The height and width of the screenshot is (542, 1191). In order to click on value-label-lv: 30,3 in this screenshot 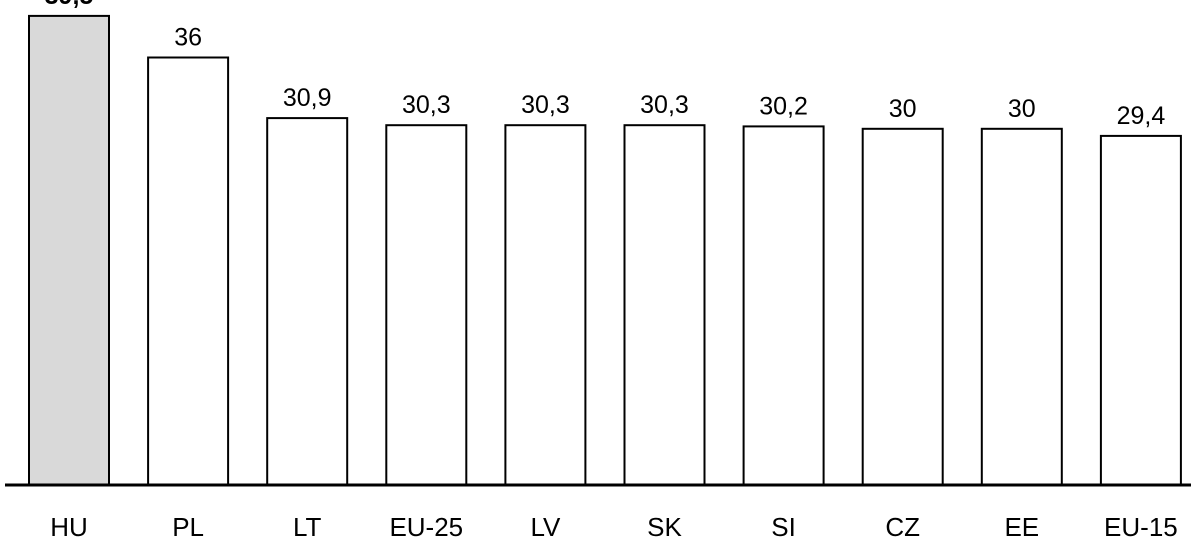, I will do `click(545, 105)`.